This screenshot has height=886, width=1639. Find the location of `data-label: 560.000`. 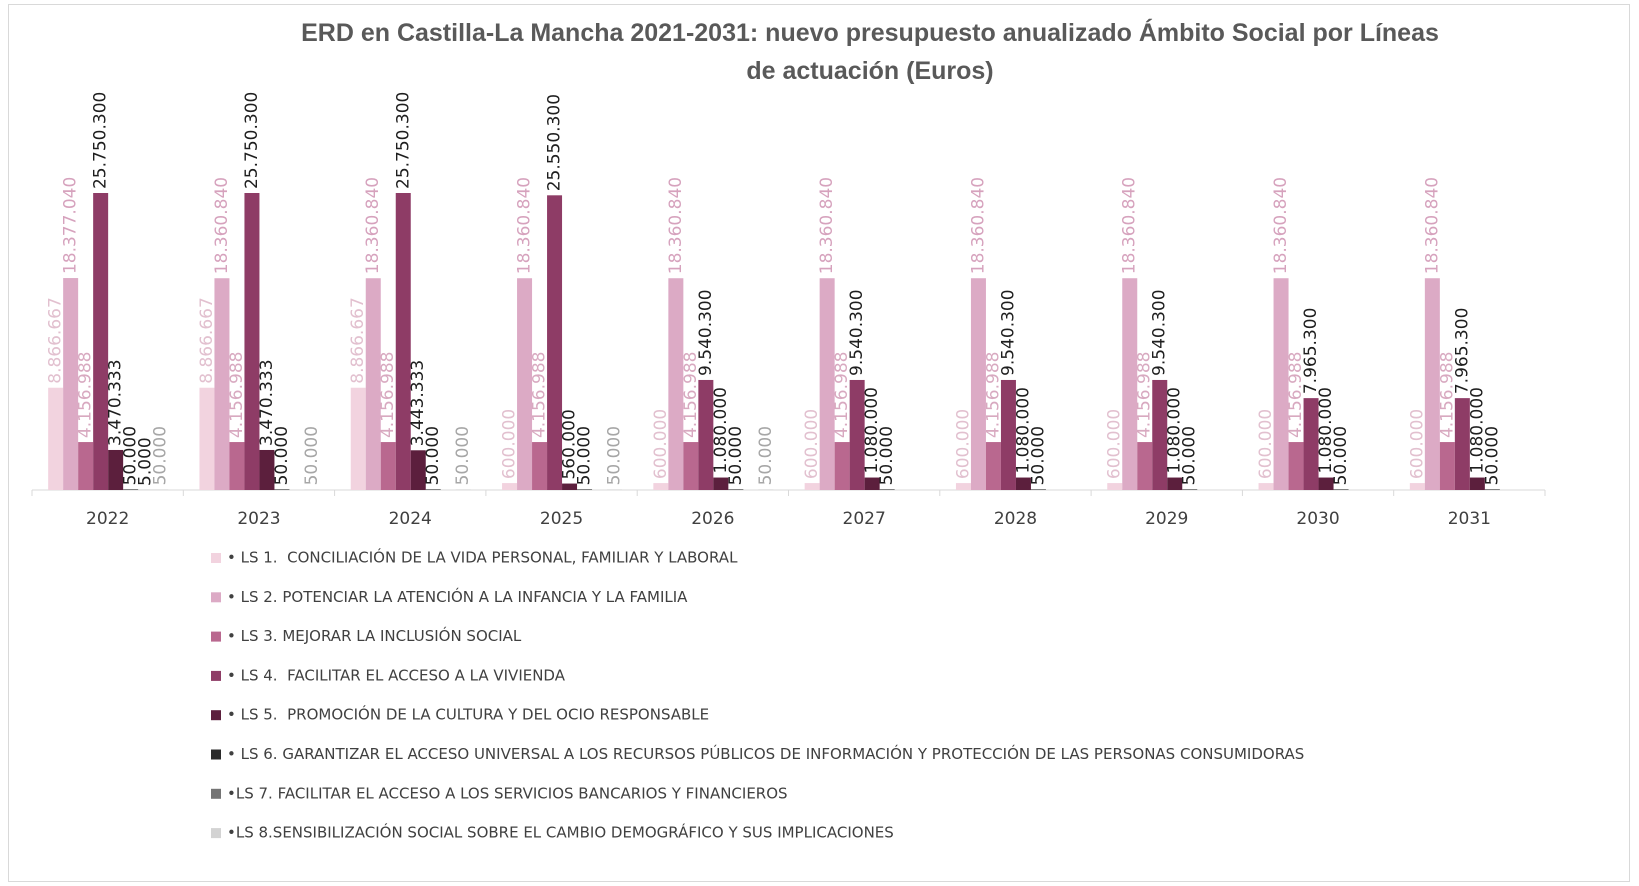

data-label: 560.000 is located at coordinates (570, 444).